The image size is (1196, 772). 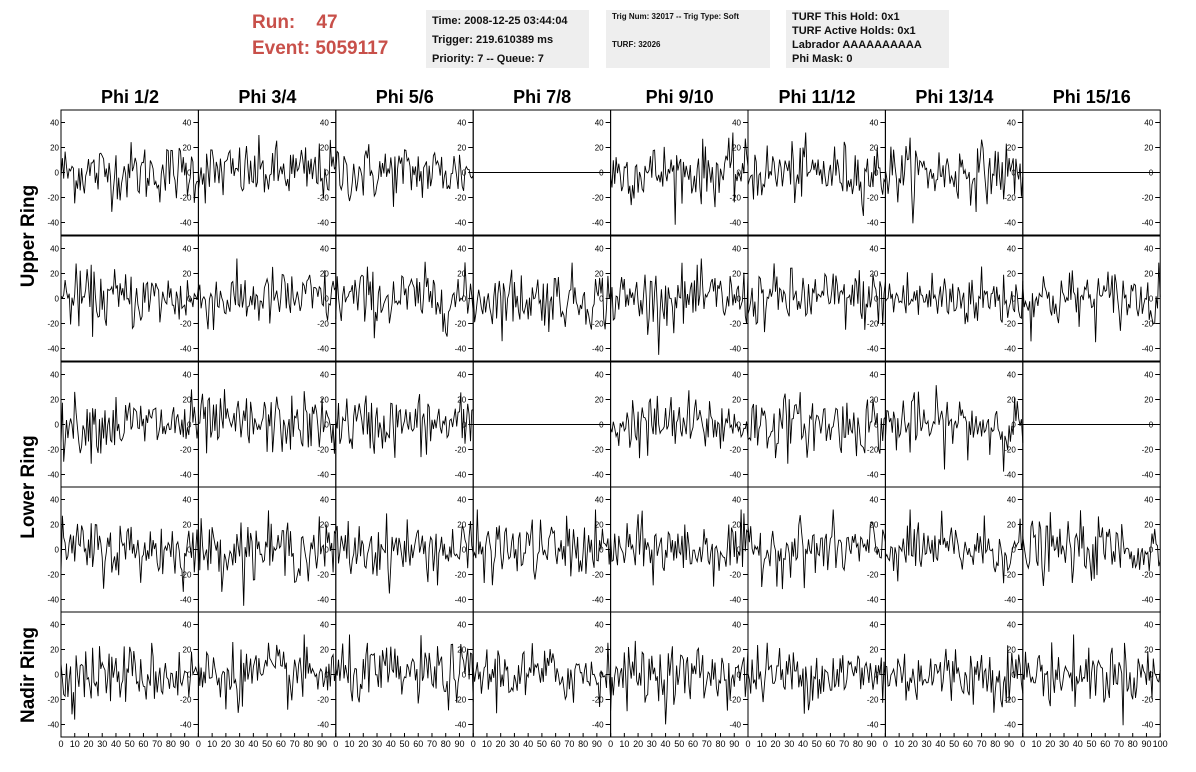 I want to click on time-text: Time: 2008-12-25 03:44:04, so click(x=500, y=21).